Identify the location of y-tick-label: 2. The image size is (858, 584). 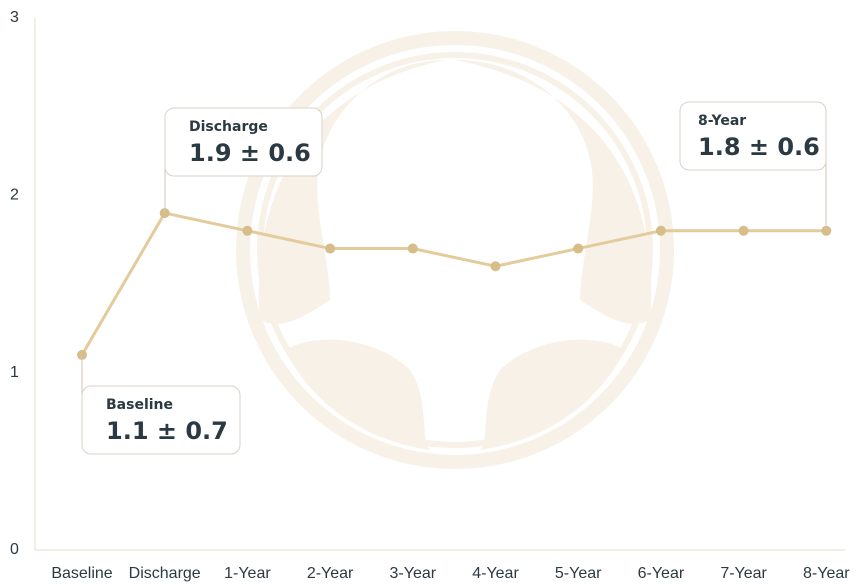
(14, 195).